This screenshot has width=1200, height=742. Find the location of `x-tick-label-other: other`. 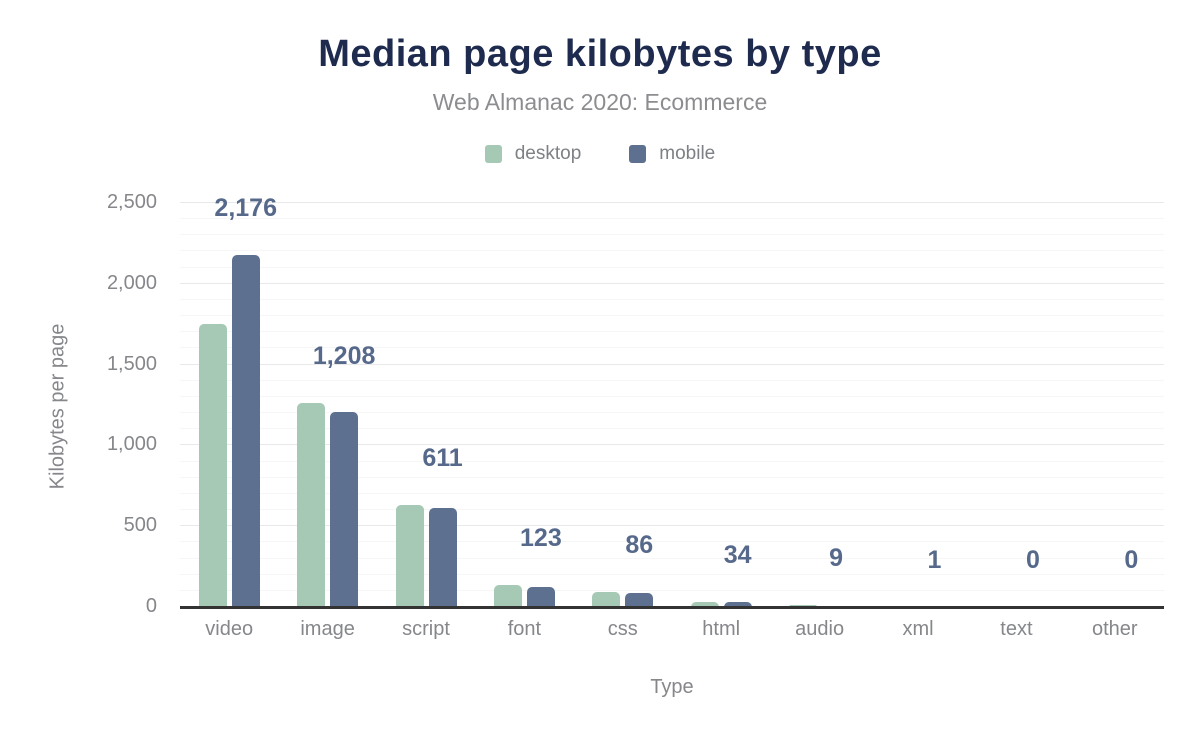

x-tick-label-other: other is located at coordinates (1115, 629).